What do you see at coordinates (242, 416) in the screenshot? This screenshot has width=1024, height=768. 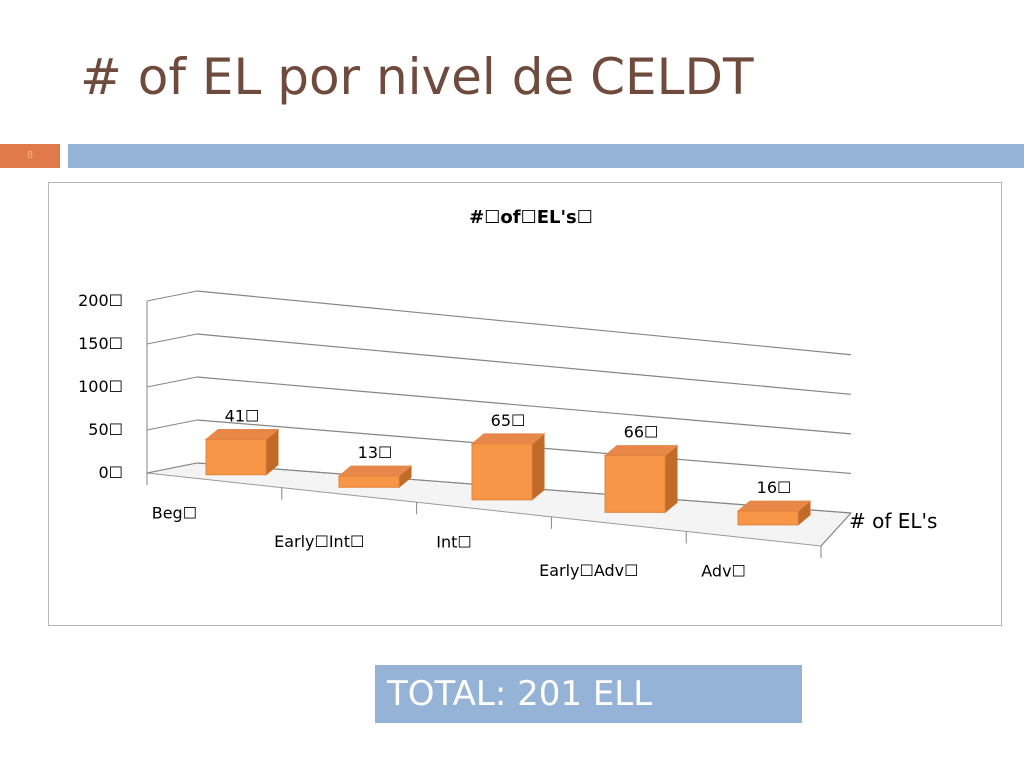 I see `data-label: 41☐` at bounding box center [242, 416].